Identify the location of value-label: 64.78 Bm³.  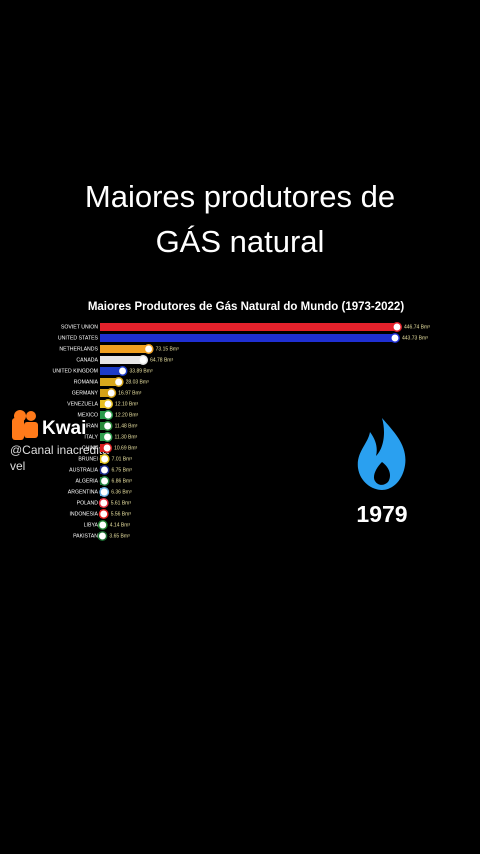
(161, 360).